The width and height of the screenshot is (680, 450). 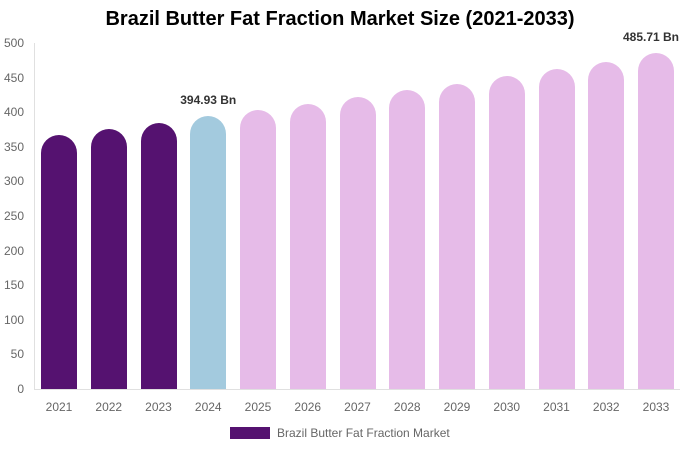 I want to click on x-tick-label: 2028, so click(x=407, y=407).